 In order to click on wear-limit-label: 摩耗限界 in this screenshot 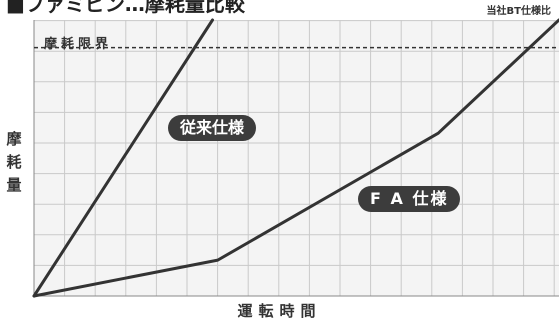, I will do `click(78, 44)`.